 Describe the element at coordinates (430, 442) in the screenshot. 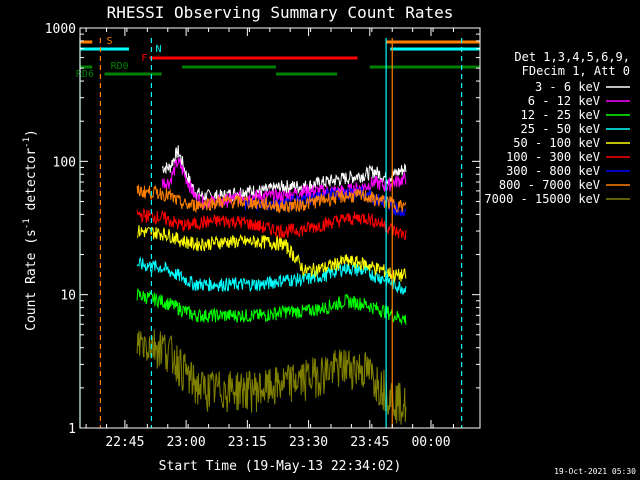

I see `x-tick-label: 00:00` at that location.